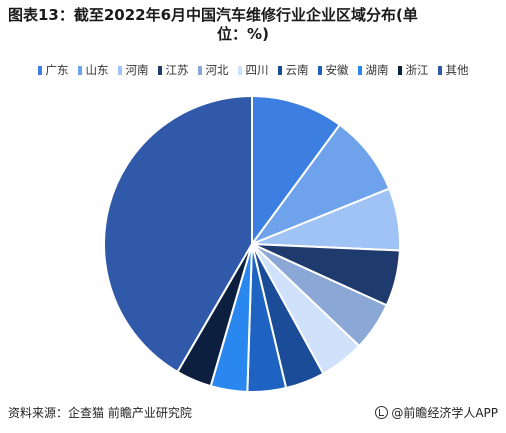 The image size is (506, 433). Describe the element at coordinates (382, 412) in the screenshot. I see `brand-logo-icon` at that location.